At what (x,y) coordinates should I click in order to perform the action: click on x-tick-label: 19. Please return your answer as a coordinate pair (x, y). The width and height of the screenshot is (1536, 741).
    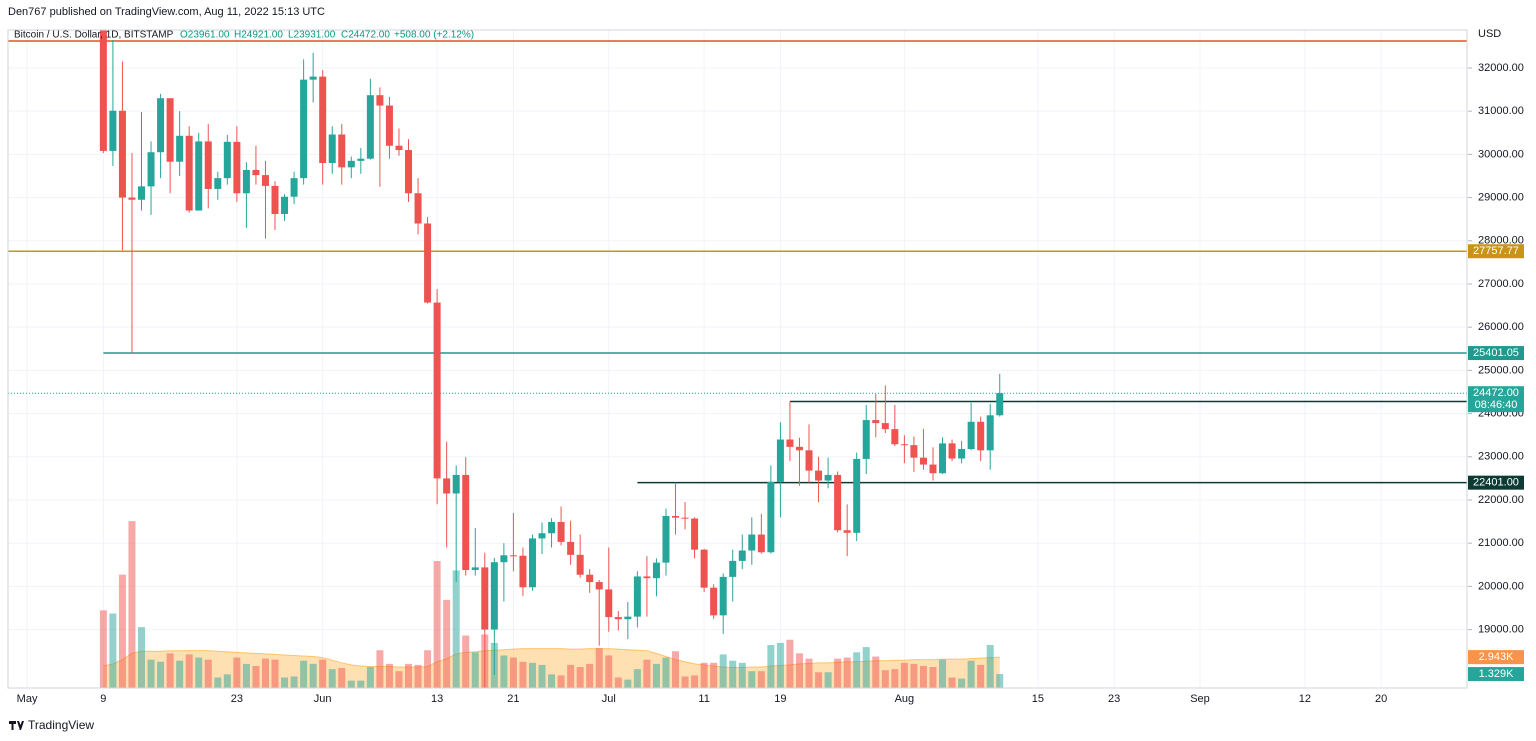
    Looking at the image, I should click on (780, 699).